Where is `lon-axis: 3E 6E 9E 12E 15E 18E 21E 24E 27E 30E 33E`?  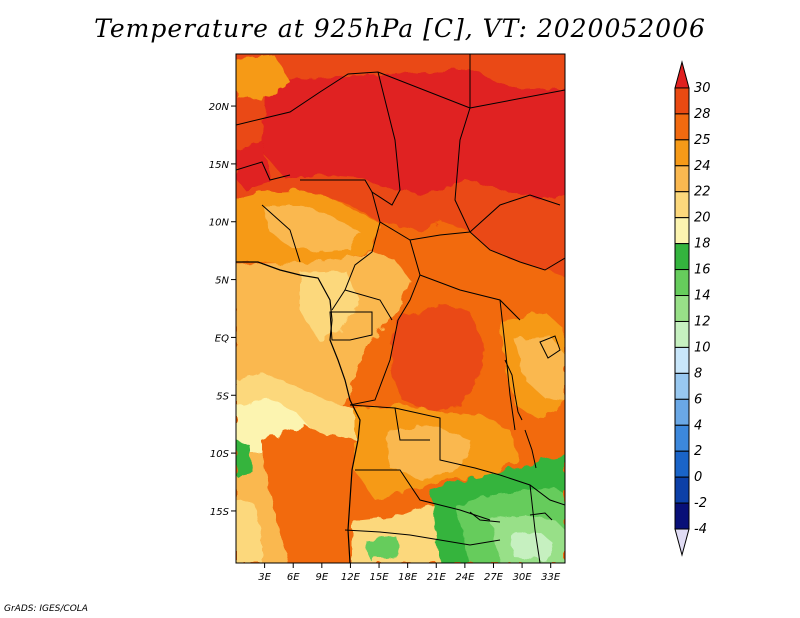
lon-axis: 3E 6E 9E 12E 15E 18E 21E 24E 27E 30E 33E is located at coordinates (409, 573).